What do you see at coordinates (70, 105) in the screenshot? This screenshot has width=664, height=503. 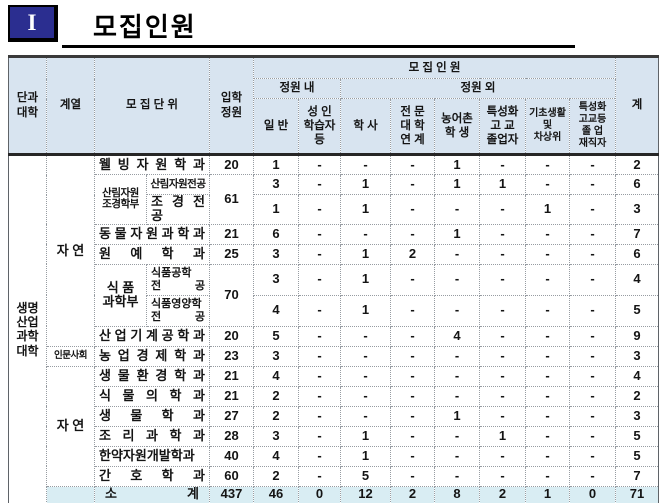 I see `header-track: 계열` at bounding box center [70, 105].